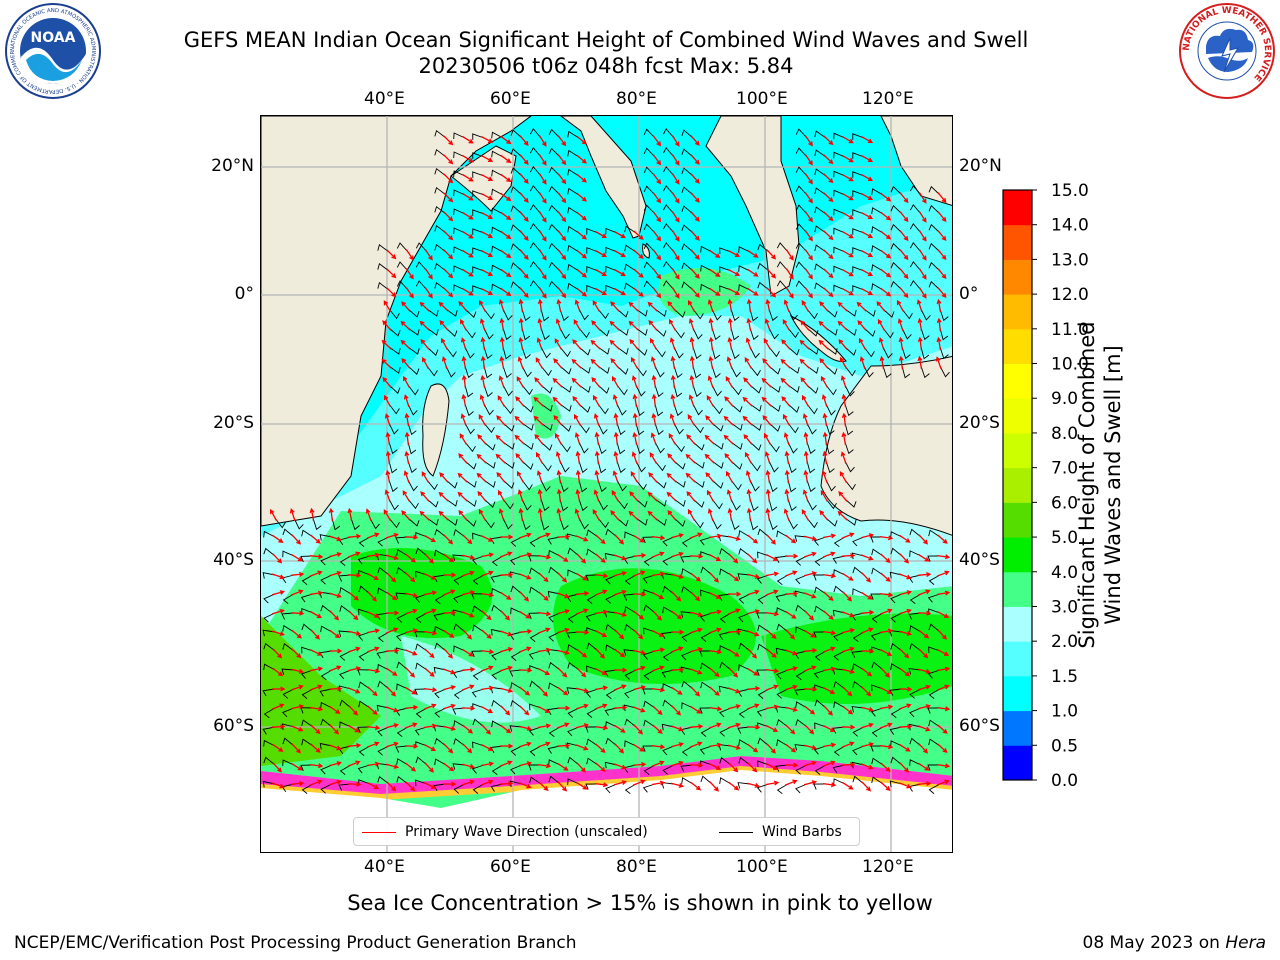  I want to click on lat-tick-left: 20°S, so click(233, 423).